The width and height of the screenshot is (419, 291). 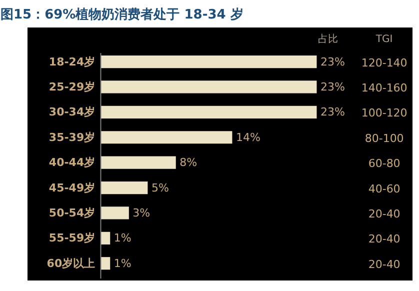 What do you see at coordinates (384, 63) in the screenshot?
I see `text: 120-140` at bounding box center [384, 63].